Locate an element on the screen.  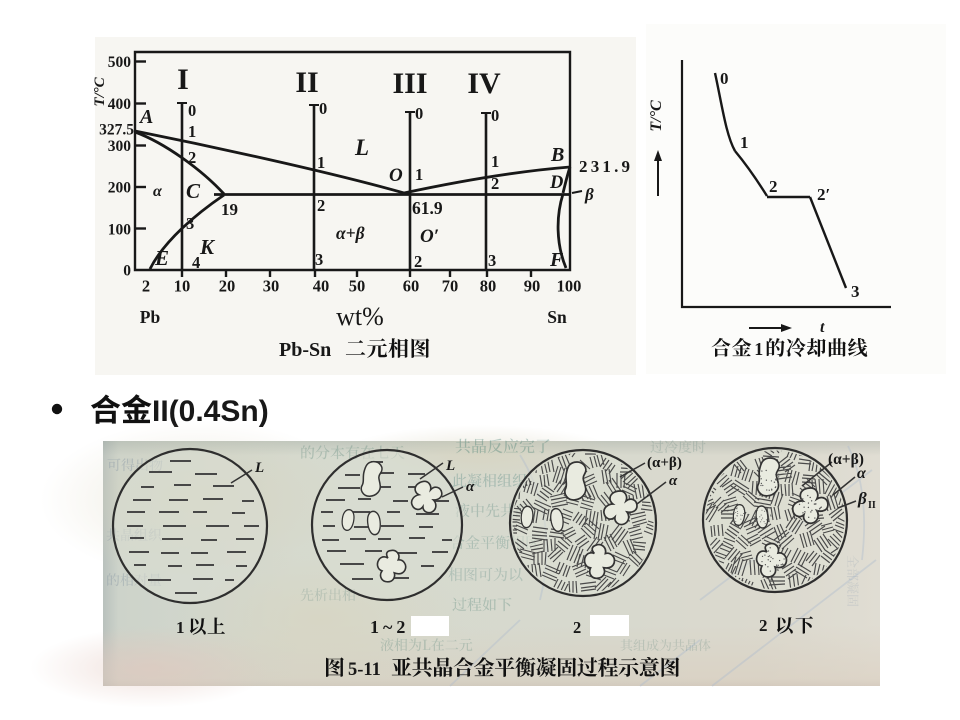
svg-text: 70 is located at coordinates (450, 286).